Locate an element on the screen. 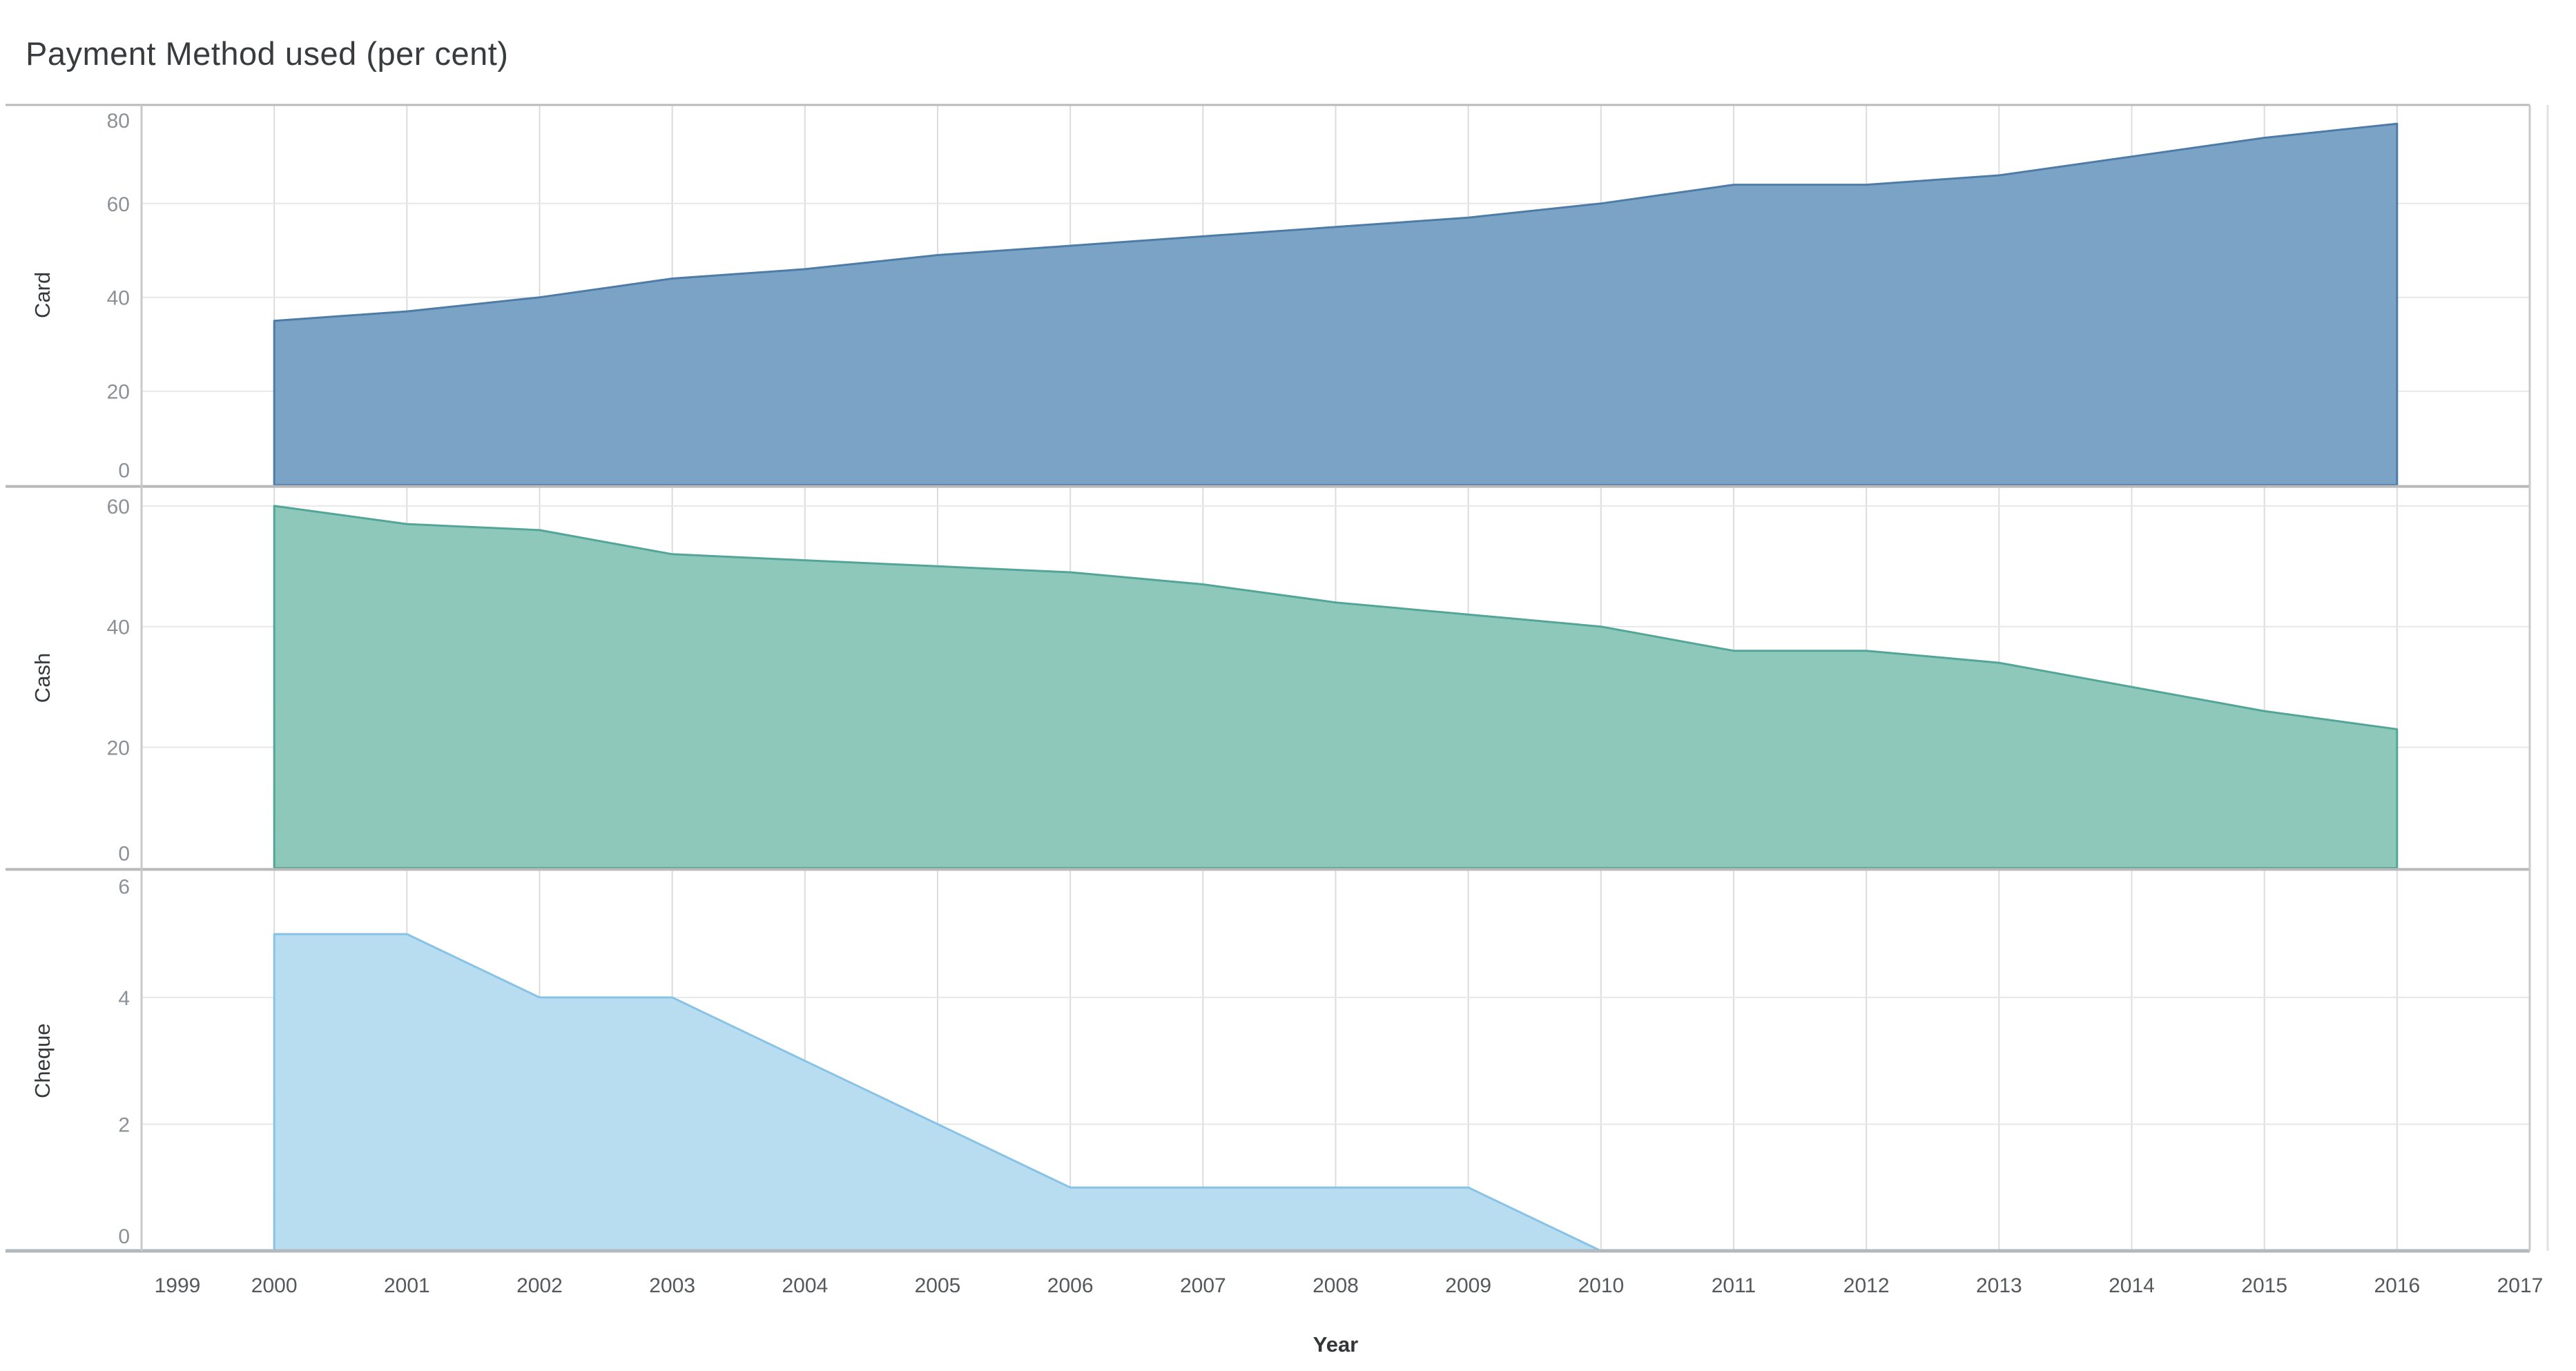 The height and width of the screenshot is (1371, 2576). pane-label-cheque: Cheque is located at coordinates (43, 1060).